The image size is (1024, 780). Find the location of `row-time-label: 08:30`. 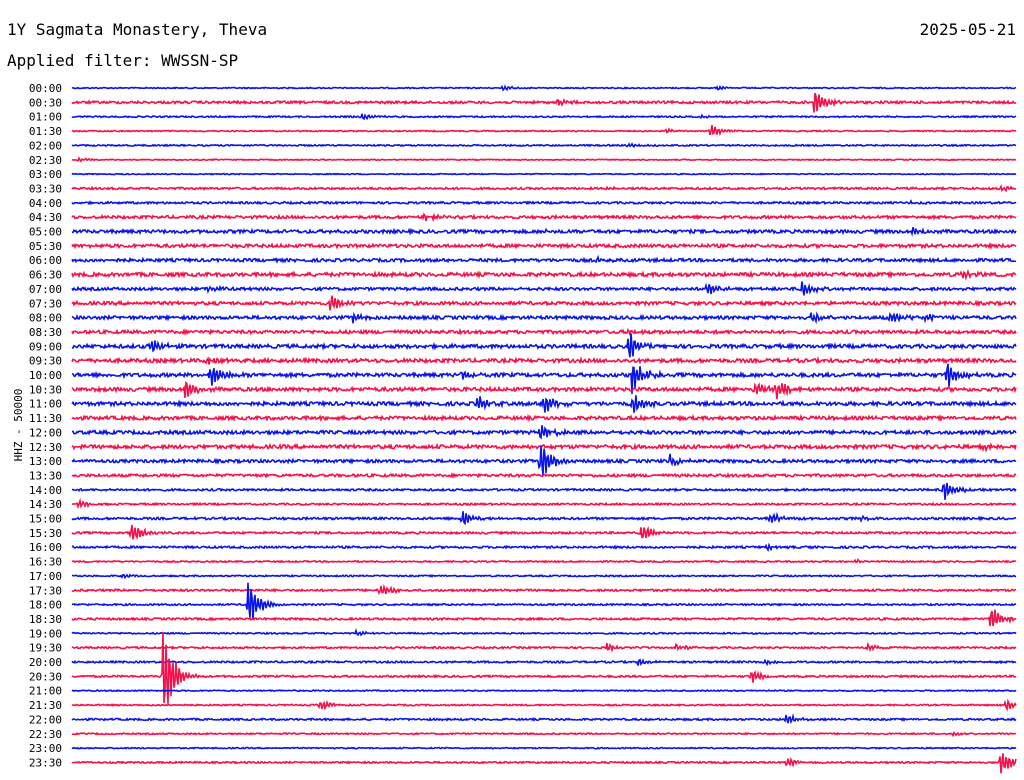

row-time-label: 08:30 is located at coordinates (45, 332).